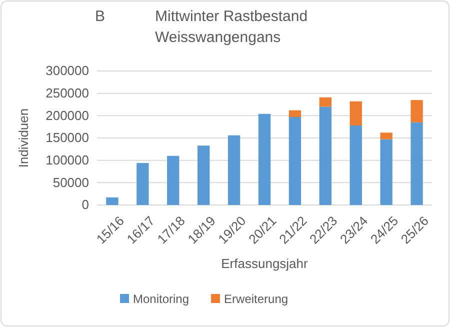 Image resolution: width=450 pixels, height=327 pixels. What do you see at coordinates (161, 299) in the screenshot?
I see `legend-label: Monitoring` at bounding box center [161, 299].